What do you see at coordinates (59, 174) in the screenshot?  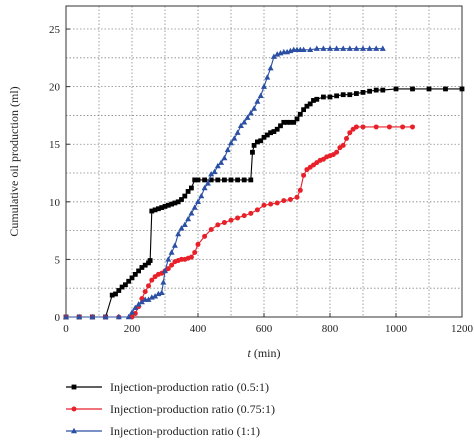 I see `y-axis-ticks: 0 5 10 15 20 25` at bounding box center [59, 174].